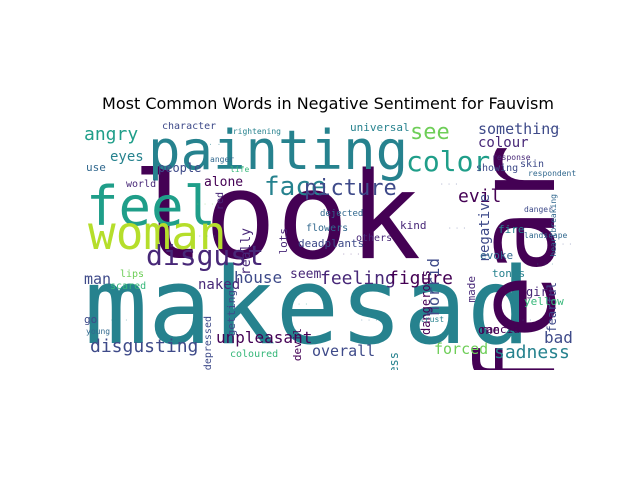 This screenshot has height=480, width=640. I want to click on cloud-word-rancid: rancid, so click(500, 329).